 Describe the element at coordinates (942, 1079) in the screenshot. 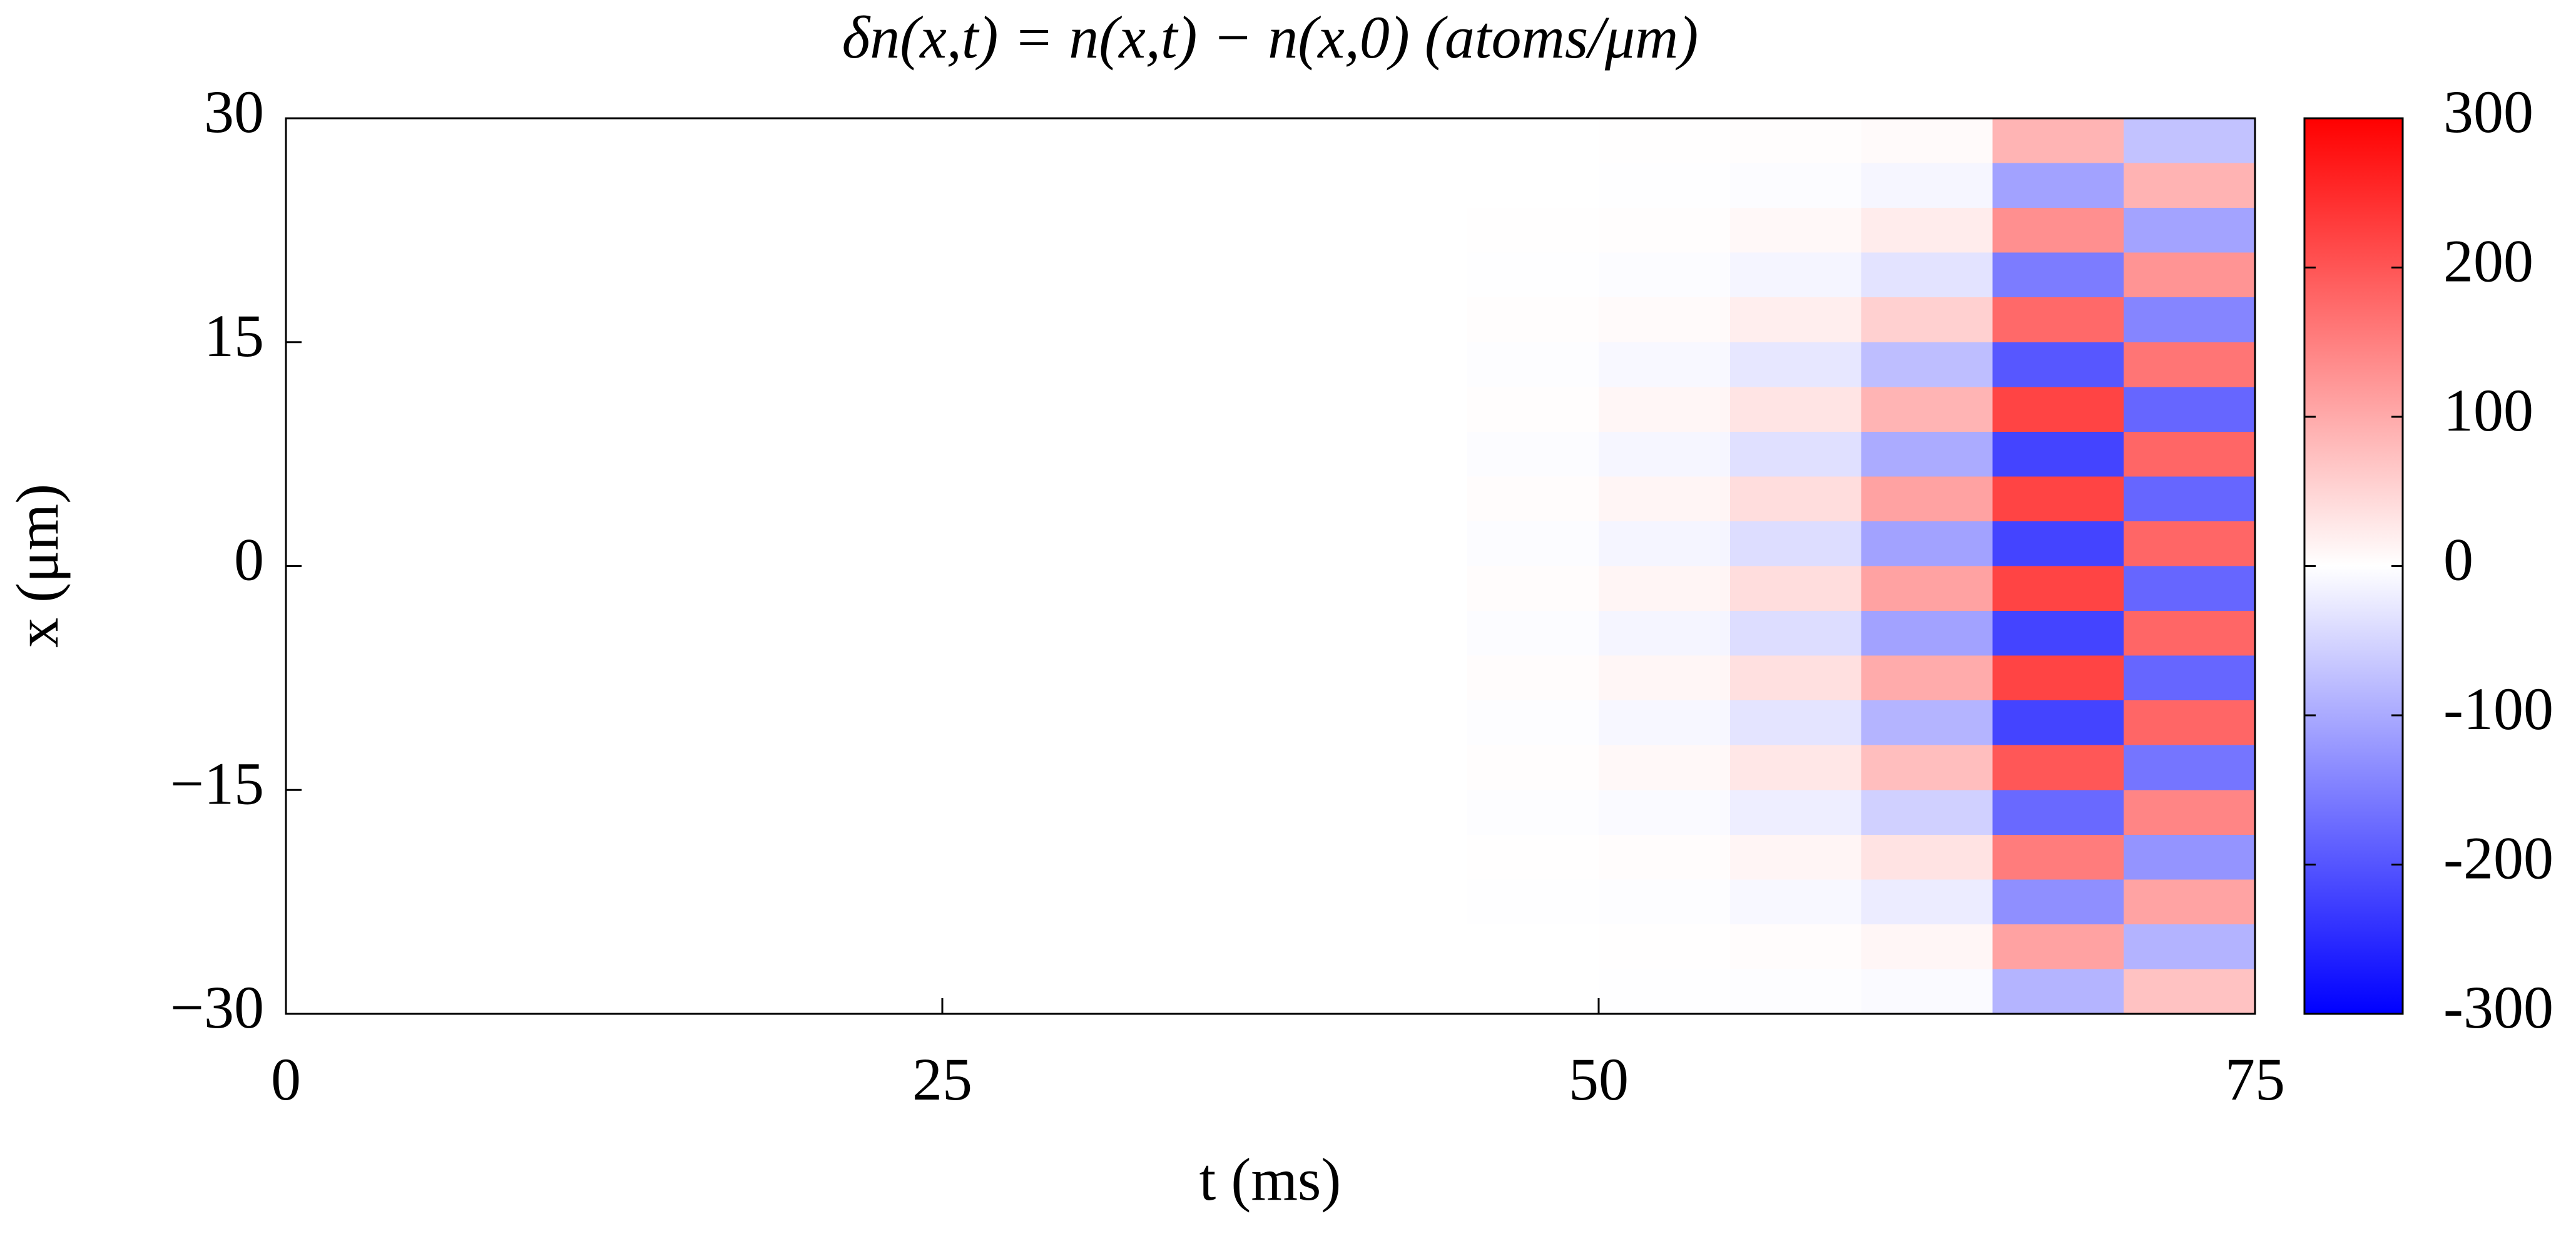

I see `x-tick-label: 25` at that location.